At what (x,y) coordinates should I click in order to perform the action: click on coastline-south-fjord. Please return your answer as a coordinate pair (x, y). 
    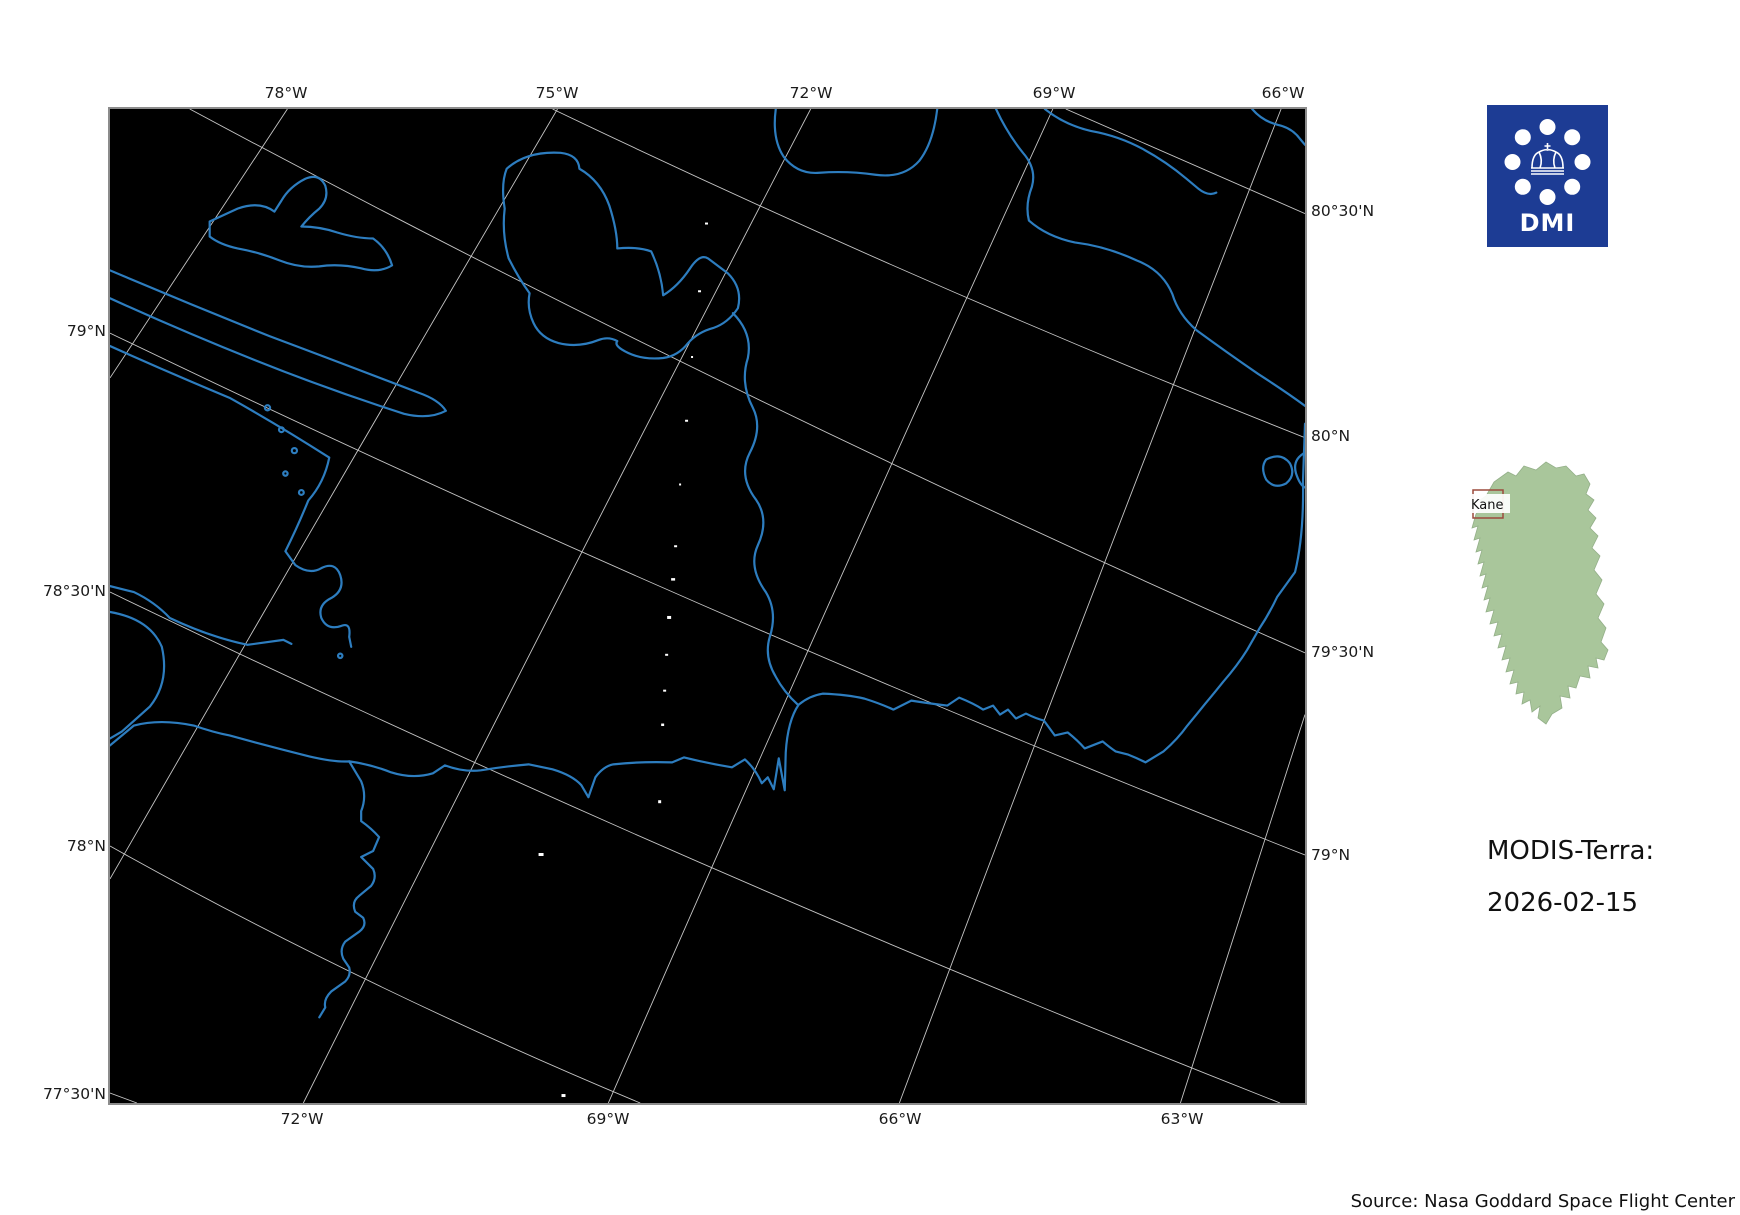
    Looking at the image, I should click on (349, 889).